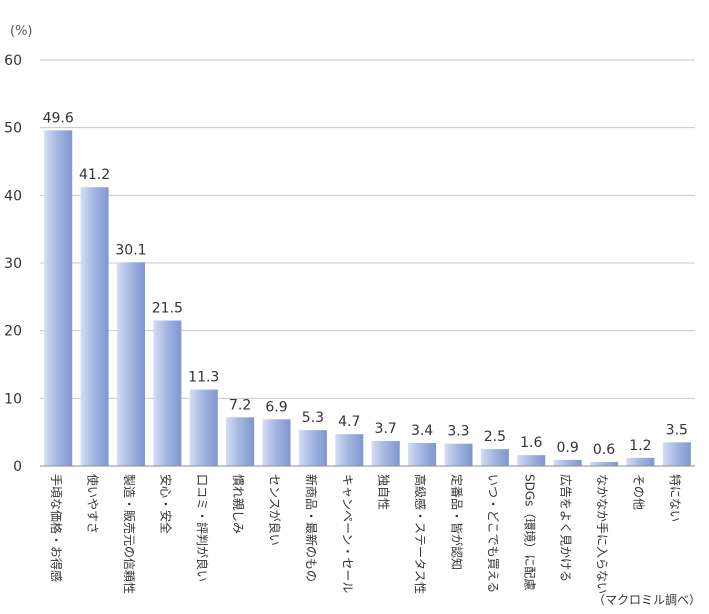  I want to click on category-label: 製造・販売元の信頼性, so click(129, 534).